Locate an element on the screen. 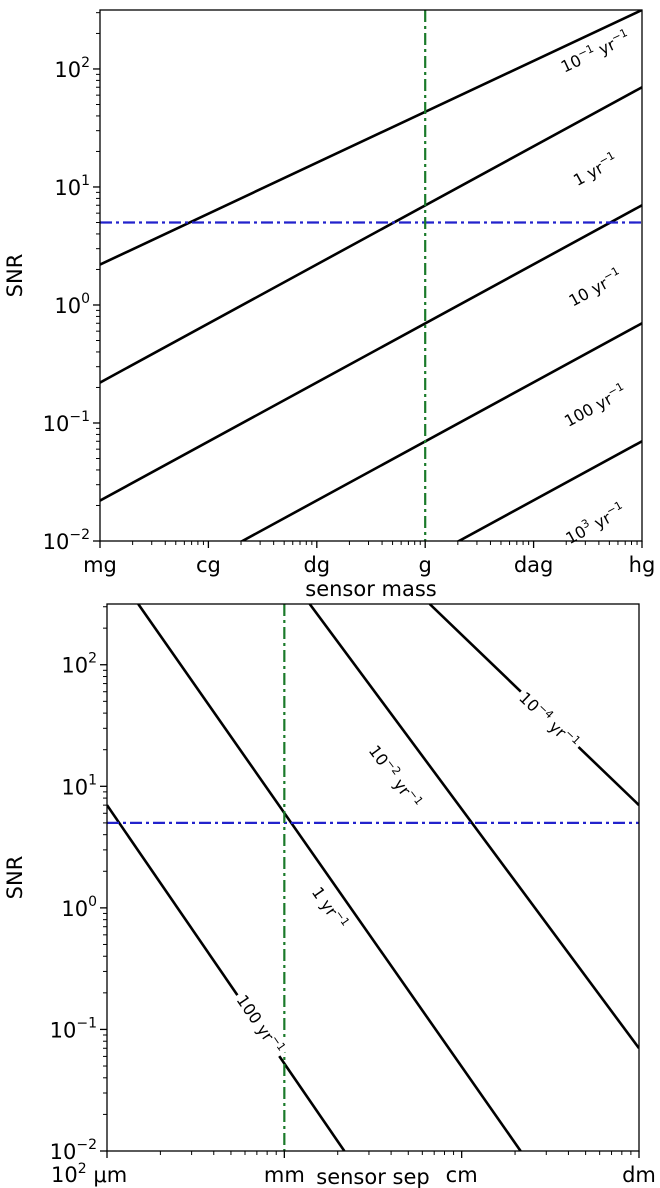 The width and height of the screenshot is (660, 1188). x-tick-label: cm is located at coordinates (462, 1175).